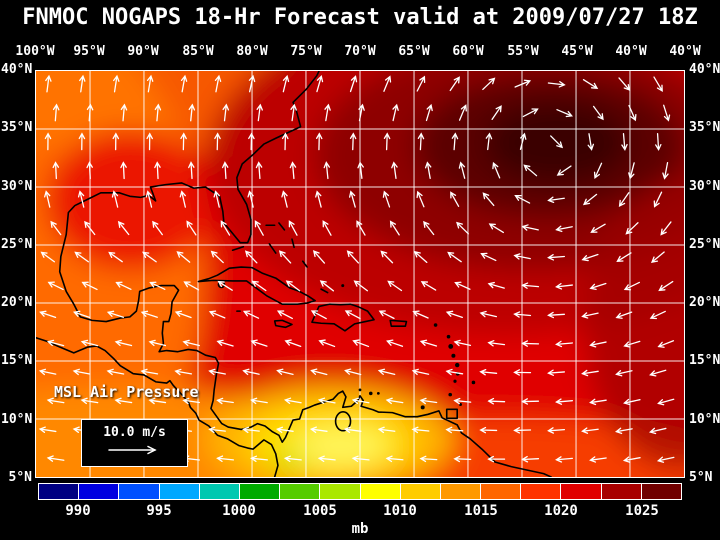 The width and height of the screenshot is (720, 540). I want to click on lat-tick-label: 30°N, so click(704, 186).